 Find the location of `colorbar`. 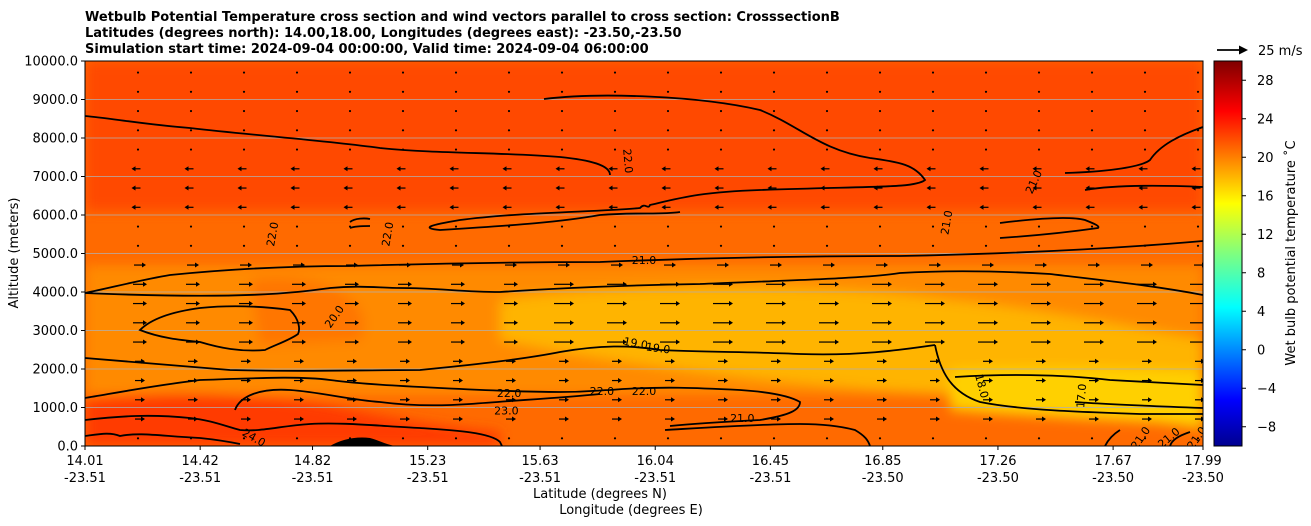

colorbar is located at coordinates (1228, 253).